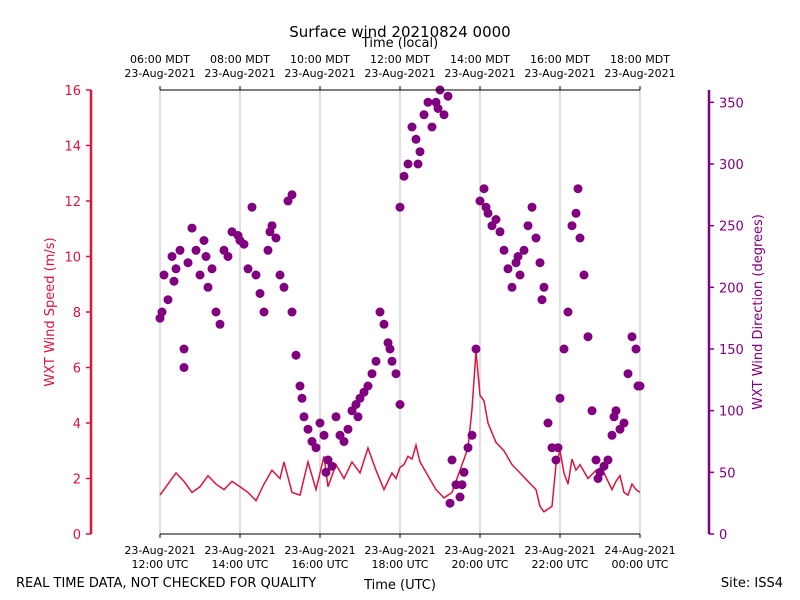 Image resolution: width=800 pixels, height=600 pixels. I want to click on left-tick-label: 8, so click(77, 313).